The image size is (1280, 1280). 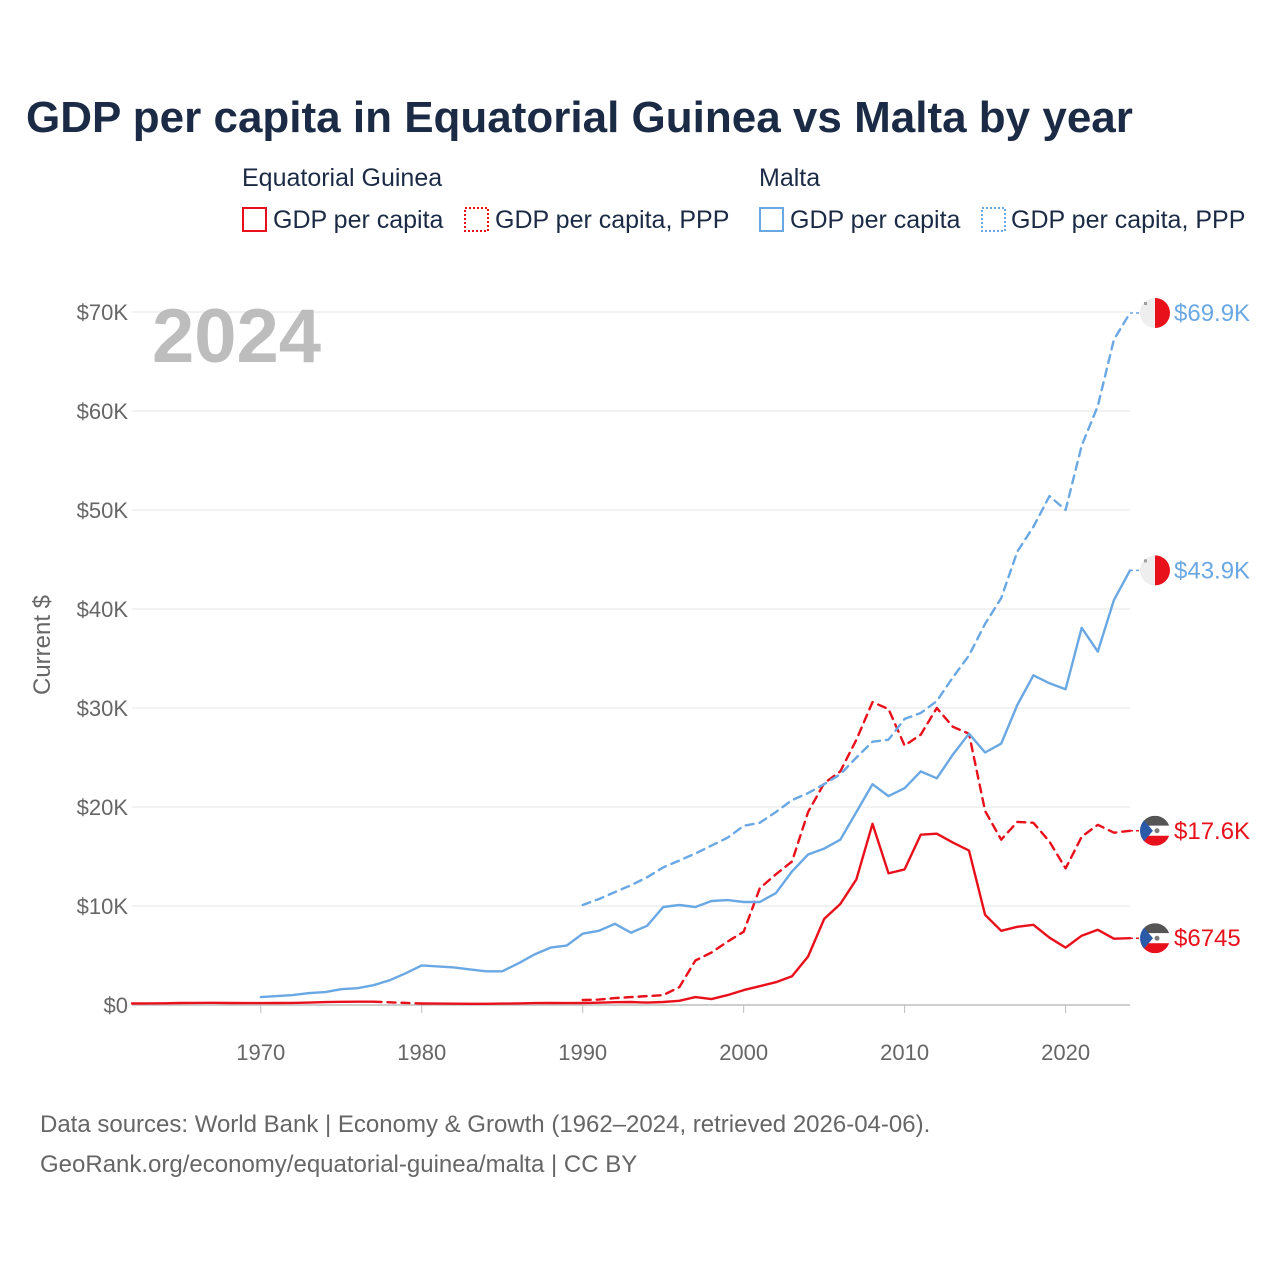 What do you see at coordinates (254, 219) in the screenshot?
I see `legend-swatch-eg-gdp` at bounding box center [254, 219].